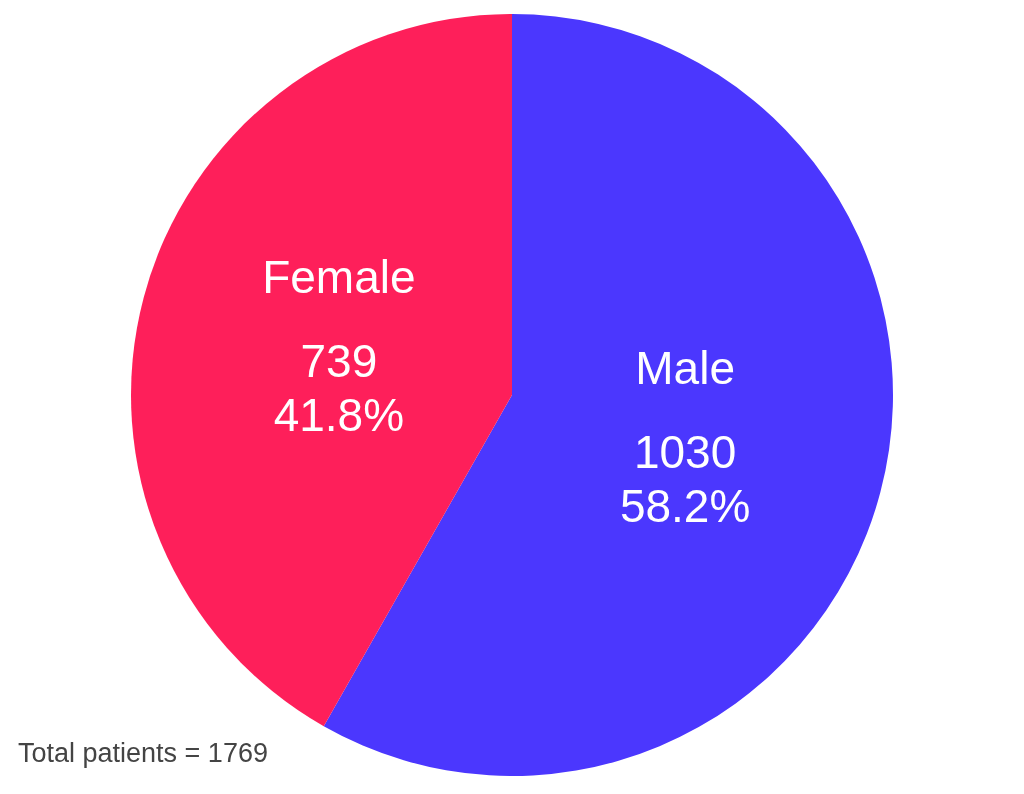  Describe the element at coordinates (339, 276) in the screenshot. I see `slice-label: Female` at that location.